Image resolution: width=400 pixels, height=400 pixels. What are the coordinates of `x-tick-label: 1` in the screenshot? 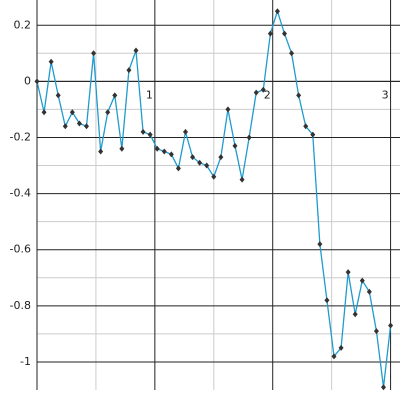 It's located at (149, 94).